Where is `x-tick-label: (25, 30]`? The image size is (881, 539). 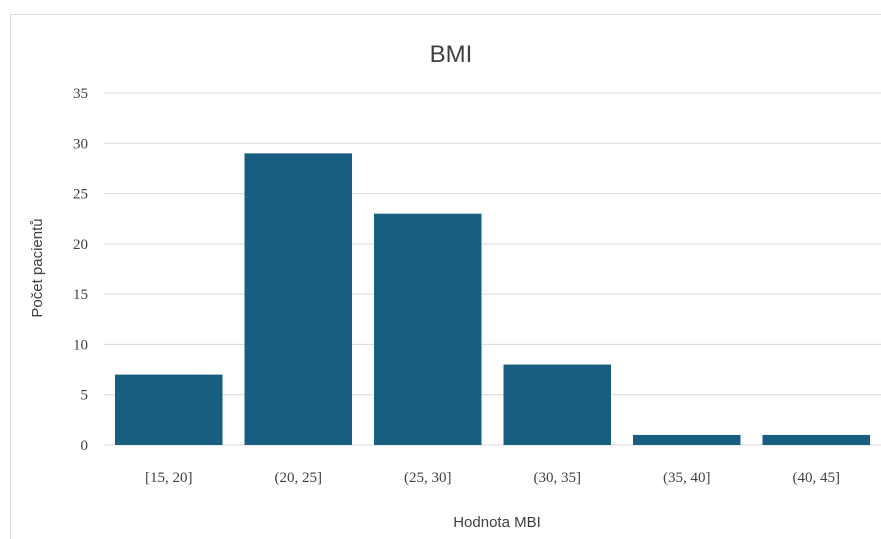
x-tick-label: (25, 30] is located at coordinates (428, 478).